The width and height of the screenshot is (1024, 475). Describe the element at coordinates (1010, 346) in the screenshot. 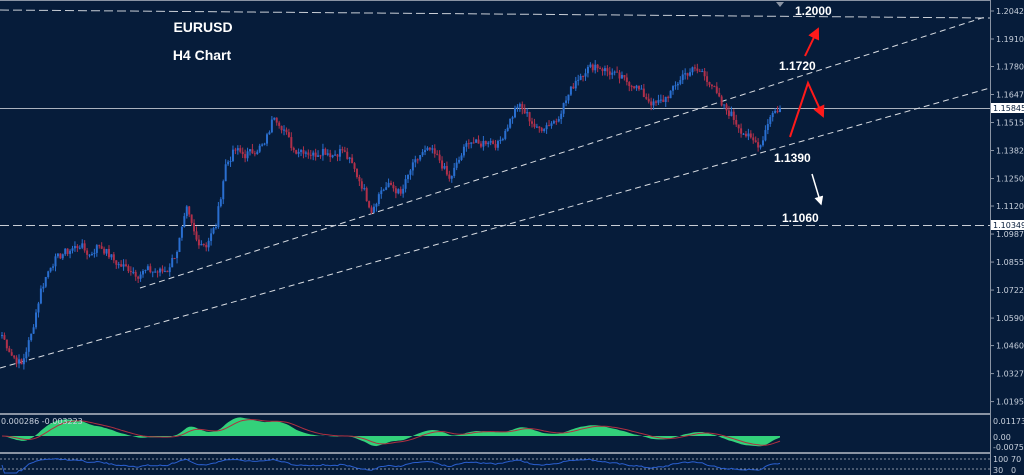

I see `y-tick-label: 1.04600` at that location.